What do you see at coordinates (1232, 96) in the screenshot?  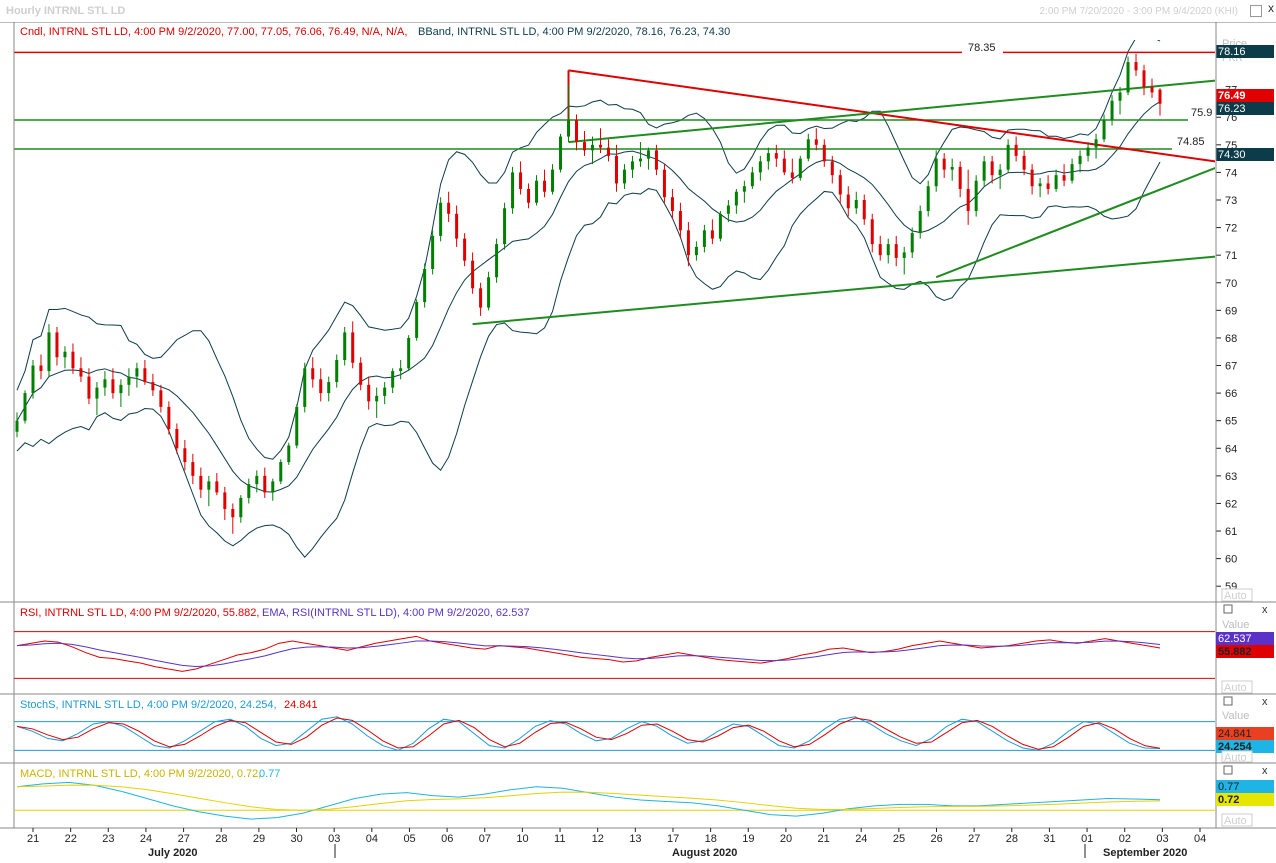 I see `close-badge-text: 76.49` at bounding box center [1232, 96].